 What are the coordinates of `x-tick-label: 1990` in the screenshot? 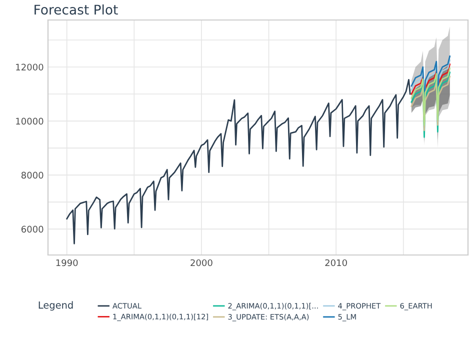 It's located at (67, 262).